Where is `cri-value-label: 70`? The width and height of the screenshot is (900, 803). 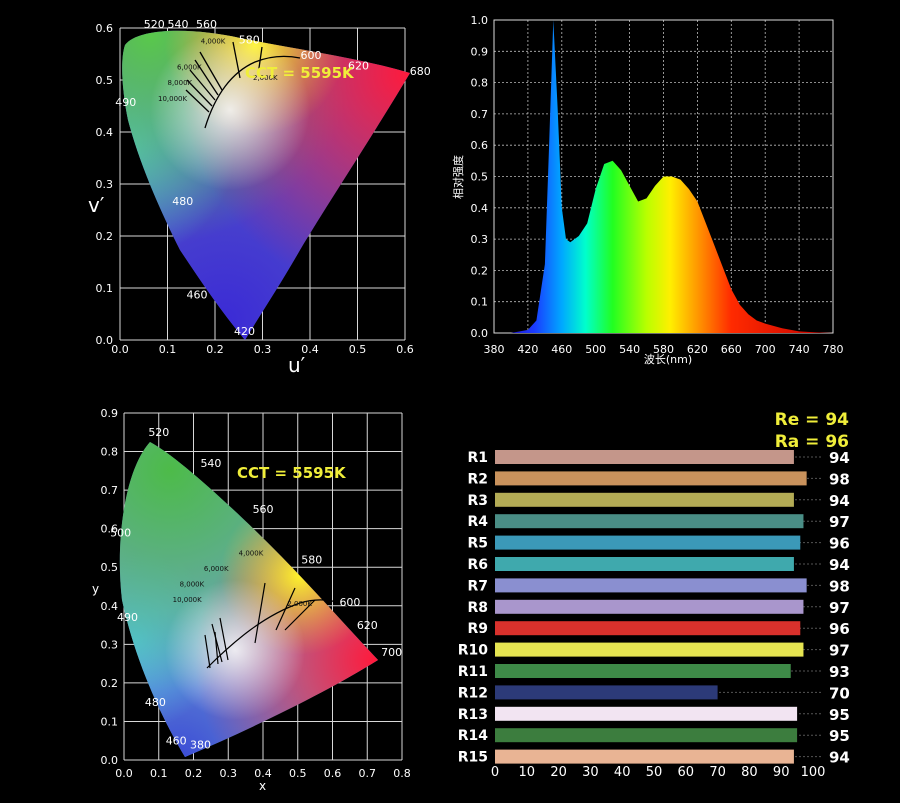 cri-value-label: 70 is located at coordinates (839, 693).